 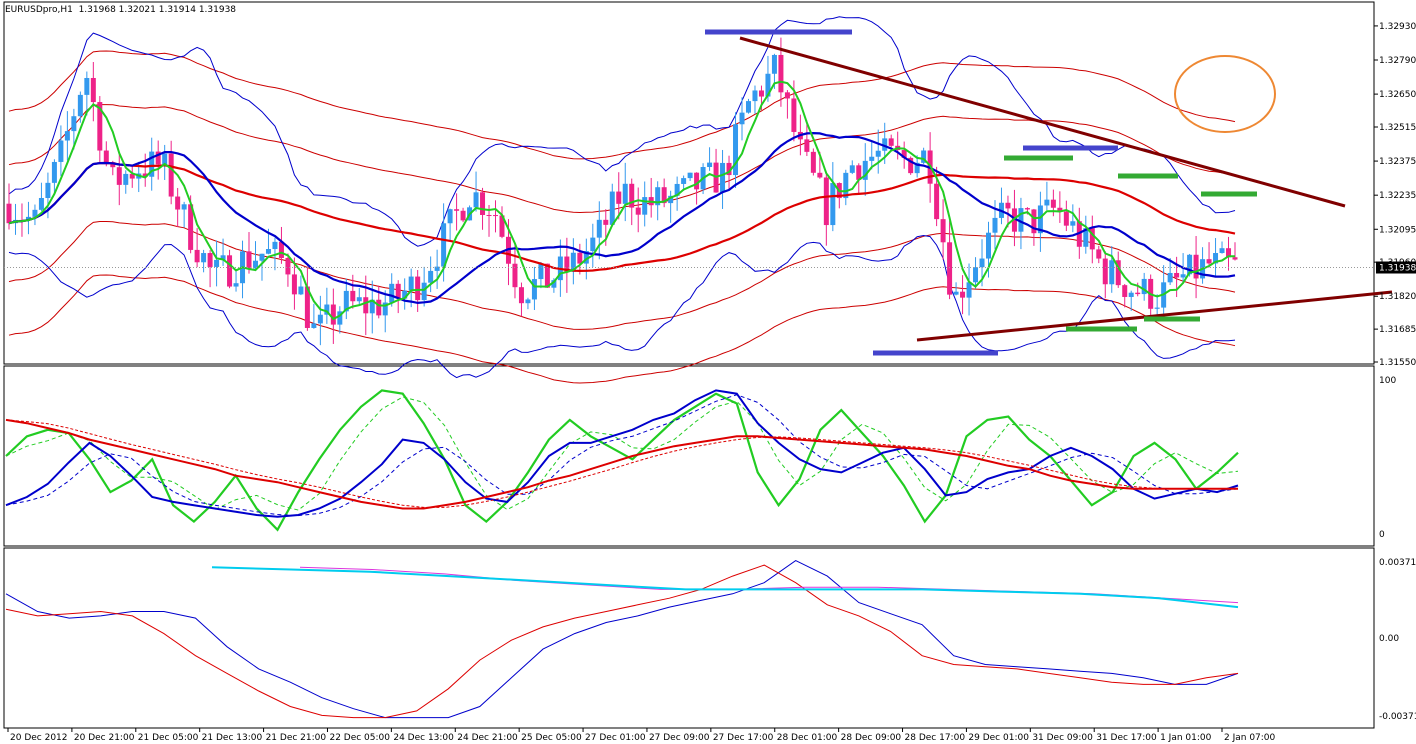 I want to click on envelope-upper-inner, so click(x=622, y=159).